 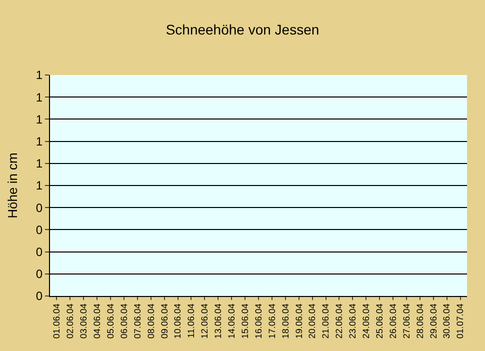 What do you see at coordinates (299, 321) in the screenshot?
I see `x-tick-label: 19.06.04` at bounding box center [299, 321].